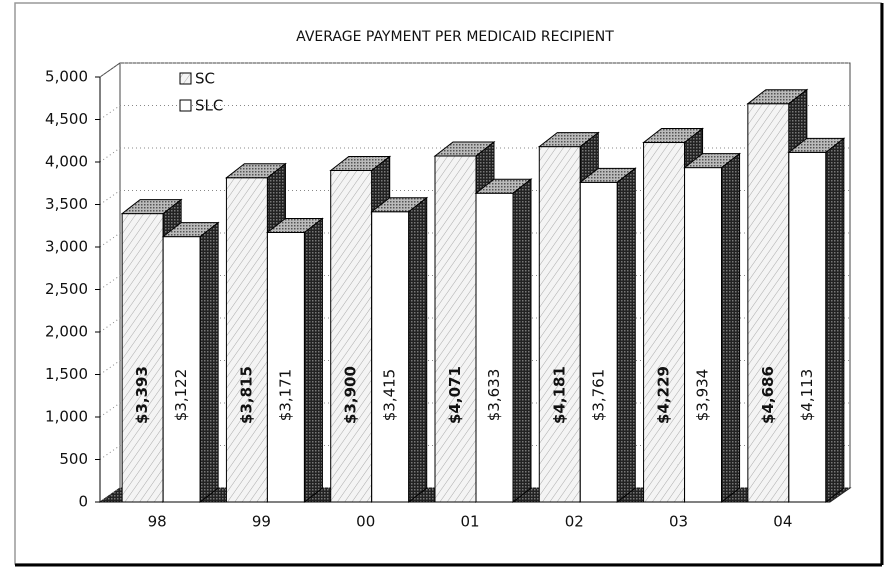 Image resolution: width=886 pixels, height=570 pixels. Describe the element at coordinates (209, 106) in the screenshot. I see `legend-label: SLC` at that location.